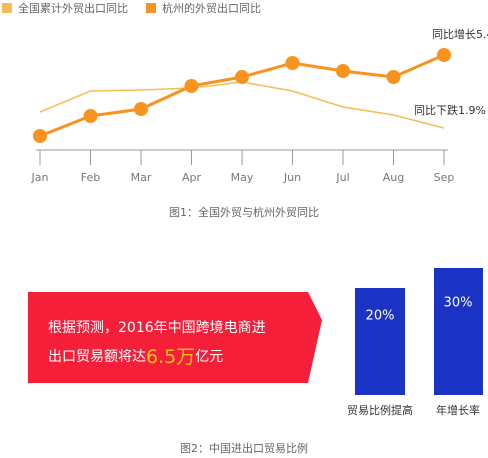 Image resolution: width=488 pixels, height=458 pixels. Describe the element at coordinates (97, 357) in the screenshot. I see `callout-text: 出口贸易额将达` at that location.